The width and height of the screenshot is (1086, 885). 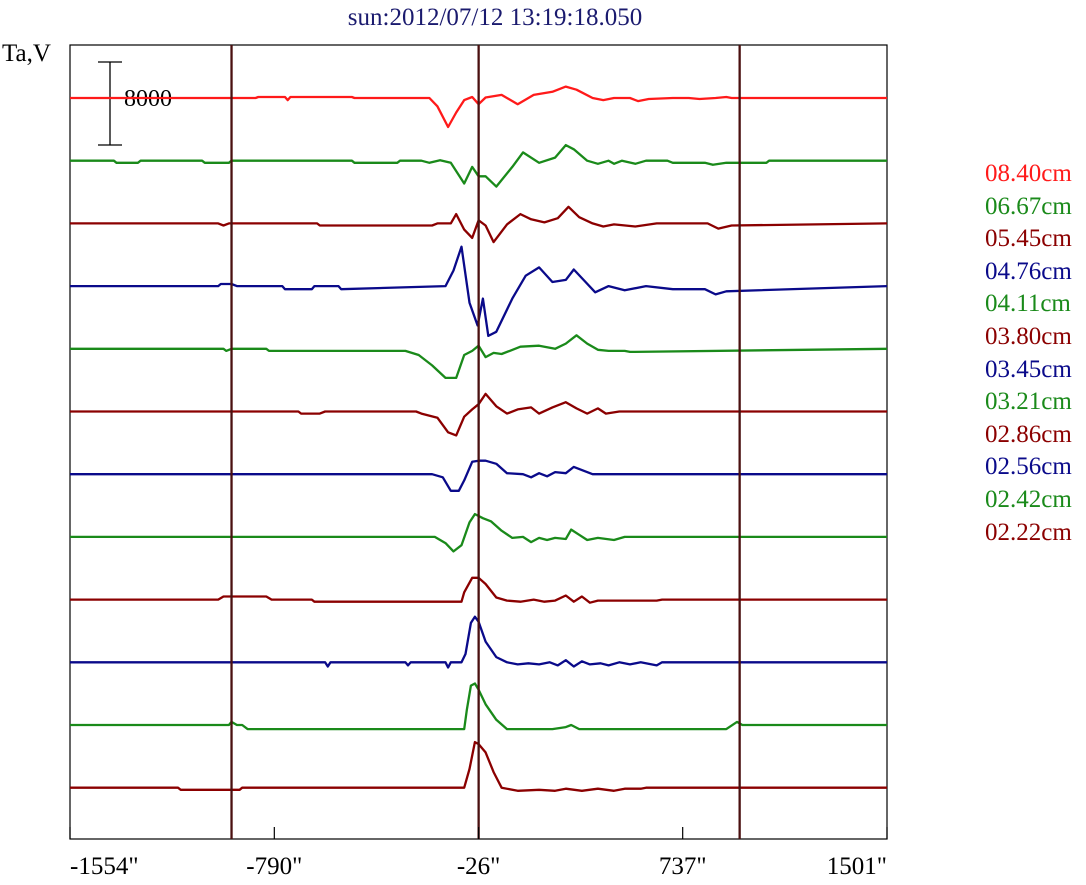 What do you see at coordinates (478, 590) in the screenshot?
I see `series-line-02-86cm` at bounding box center [478, 590].